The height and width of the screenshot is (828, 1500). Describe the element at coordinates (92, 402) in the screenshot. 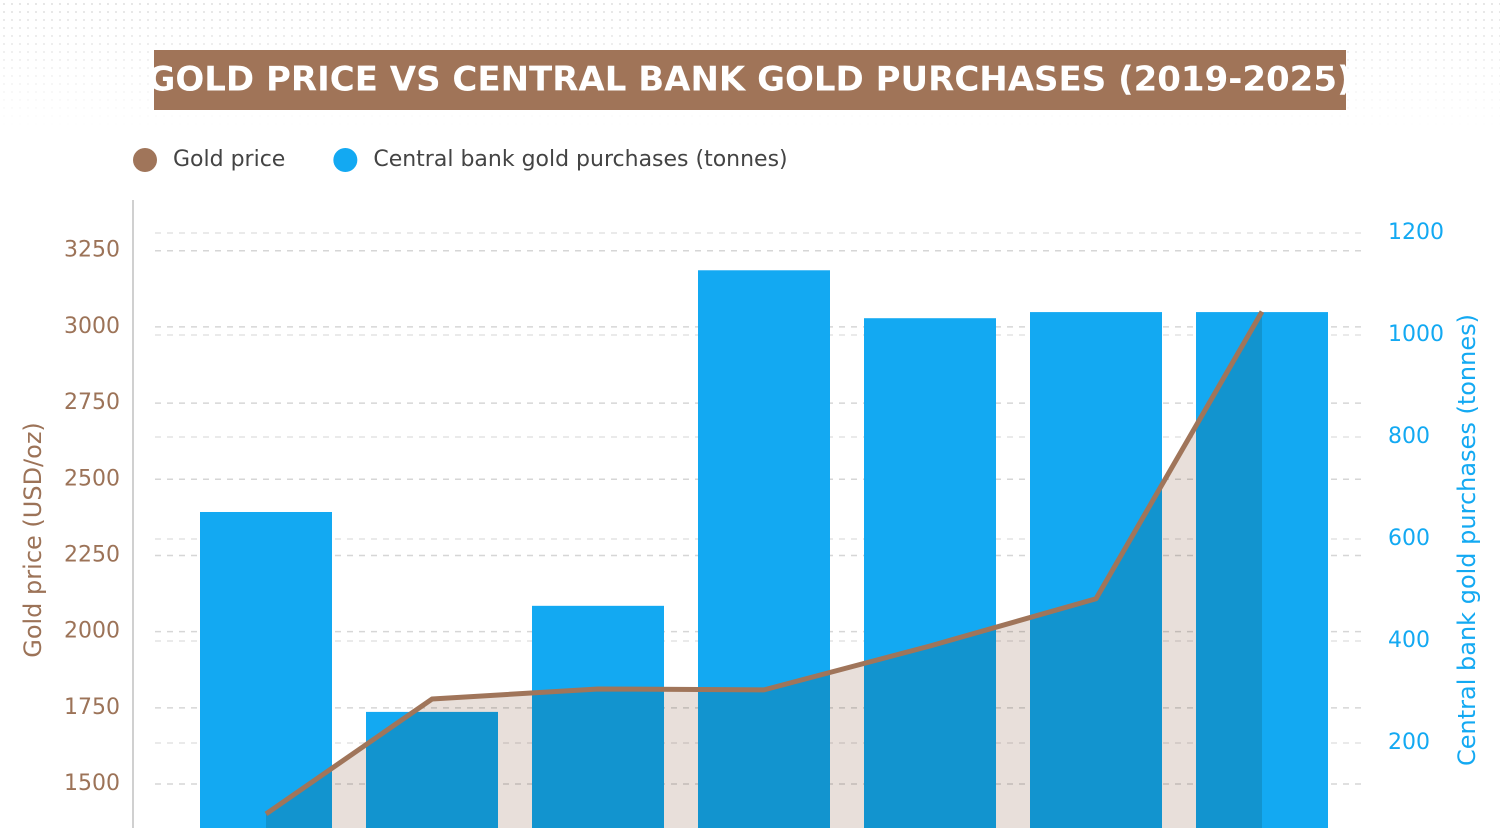

I see `y-tick-label: 2750` at that location.